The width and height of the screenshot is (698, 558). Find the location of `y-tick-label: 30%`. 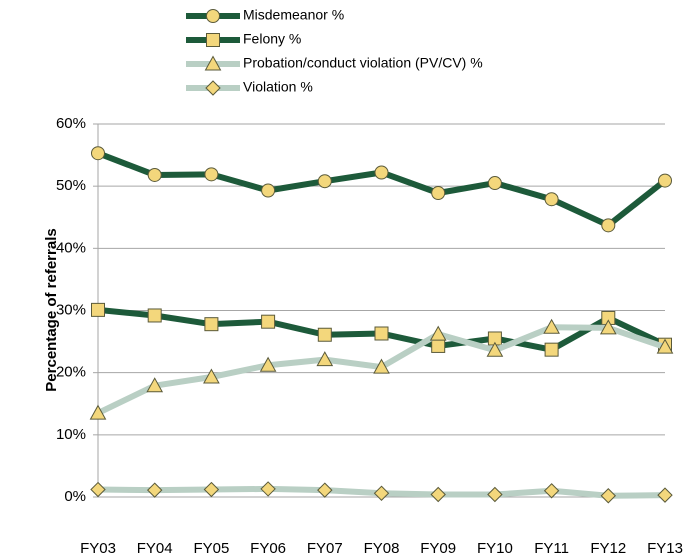

y-tick-label: 30% is located at coordinates (71, 309).